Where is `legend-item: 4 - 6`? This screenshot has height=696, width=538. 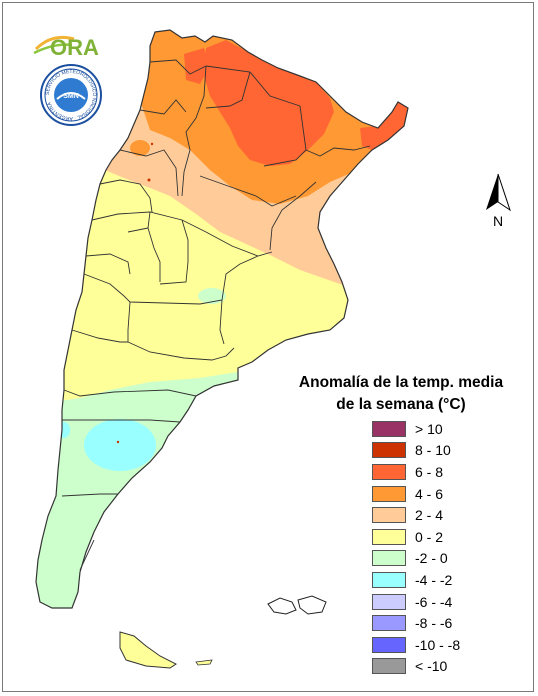
legend-item: 4 - 6 is located at coordinates (416, 494).